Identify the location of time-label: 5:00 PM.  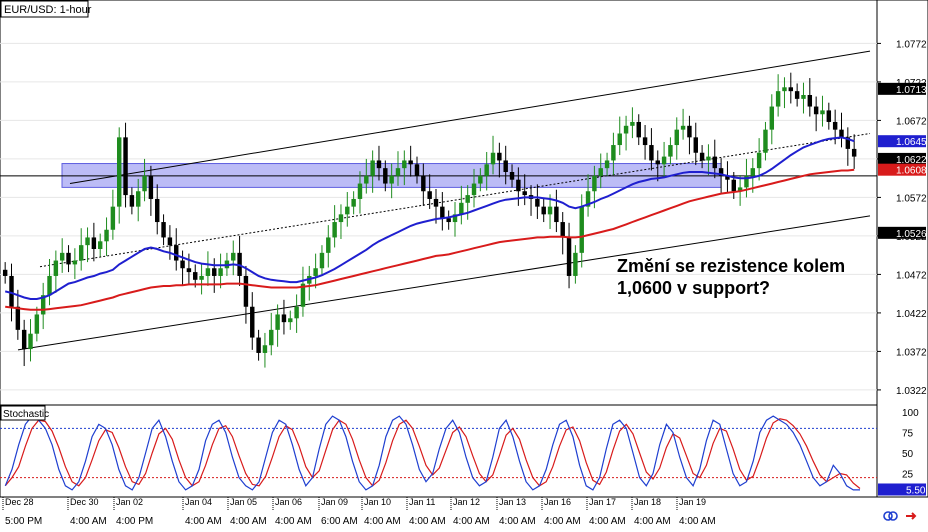
(23, 521).